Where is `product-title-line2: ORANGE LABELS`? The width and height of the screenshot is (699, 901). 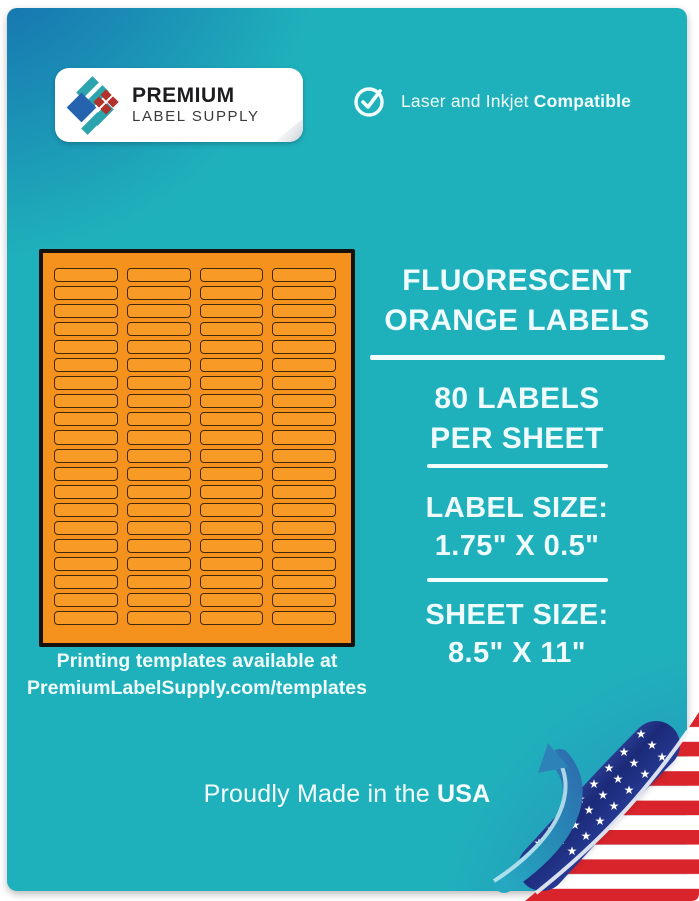
product-title-line2: ORANGE LABELS is located at coordinates (517, 320).